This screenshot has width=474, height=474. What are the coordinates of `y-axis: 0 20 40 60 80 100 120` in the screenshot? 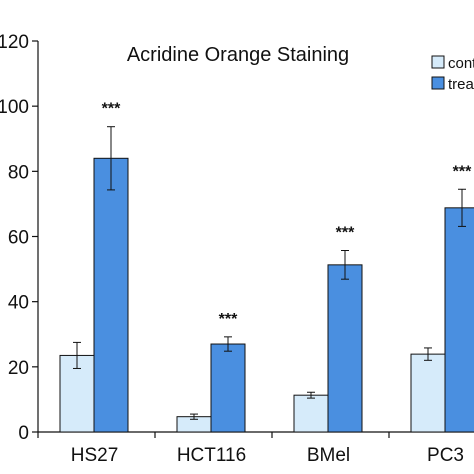 It's located at (19, 238).